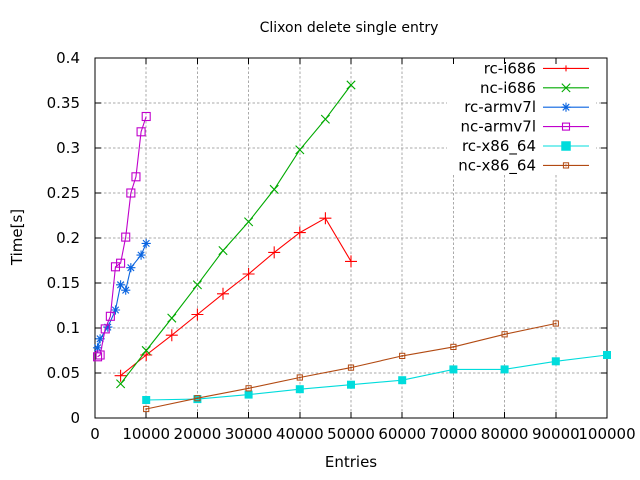  What do you see at coordinates (236, 297) in the screenshot?
I see `series-line-rc-i686` at bounding box center [236, 297].